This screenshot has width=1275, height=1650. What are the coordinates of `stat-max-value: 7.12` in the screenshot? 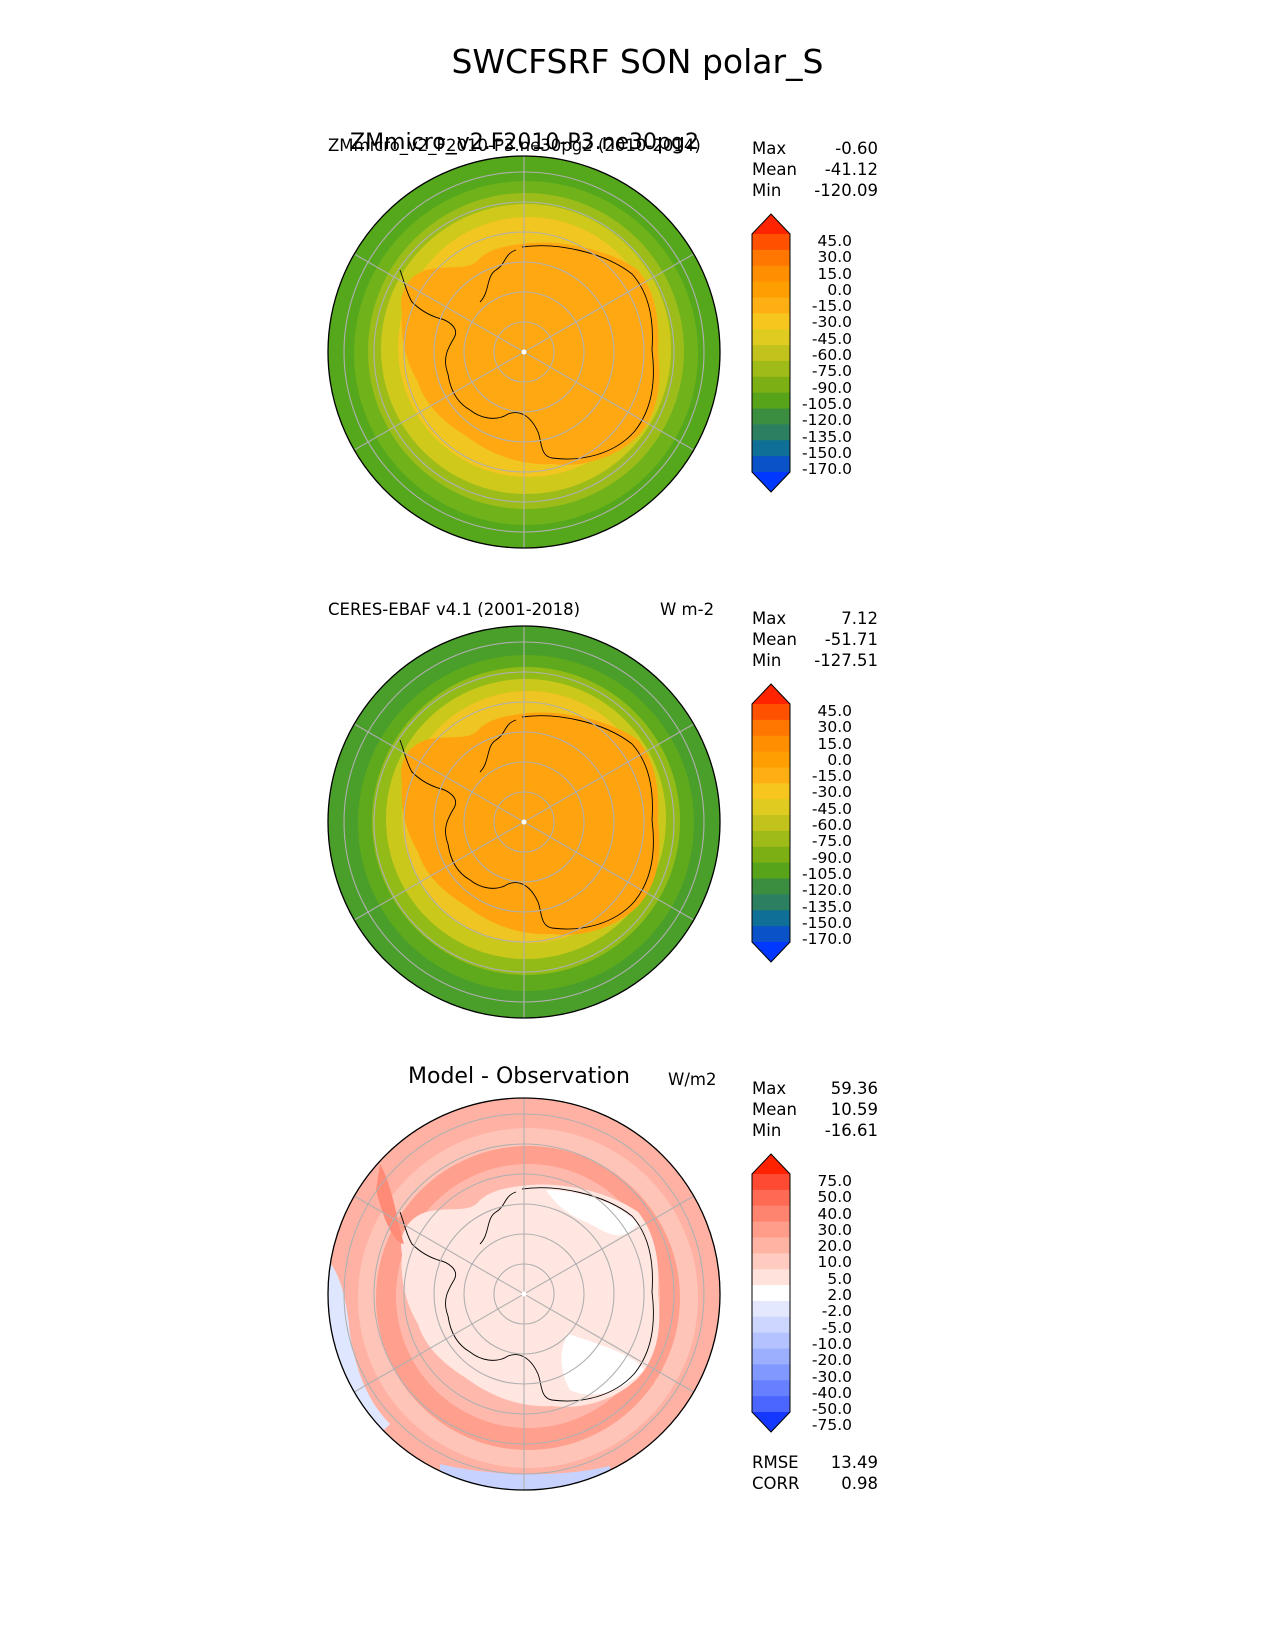 It's located at (859, 618).